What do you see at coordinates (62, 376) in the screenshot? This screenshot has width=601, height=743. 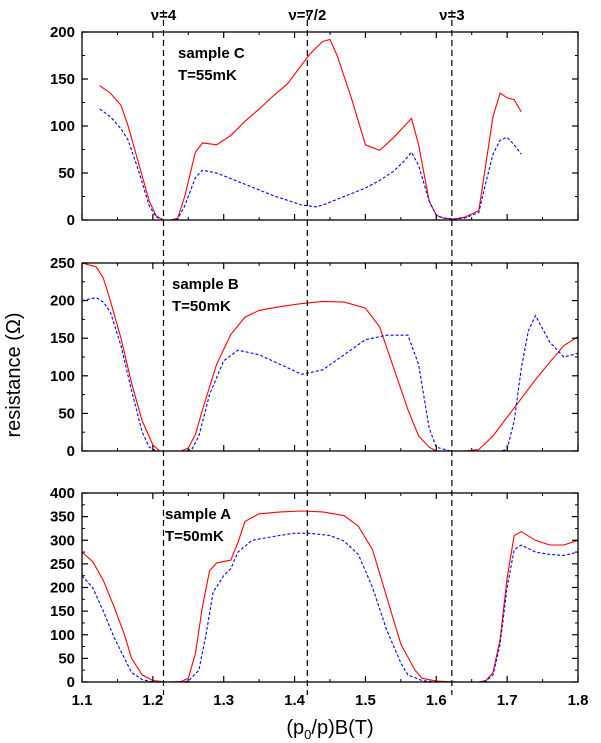 I see `y-tick-label-B: 100` at bounding box center [62, 376].